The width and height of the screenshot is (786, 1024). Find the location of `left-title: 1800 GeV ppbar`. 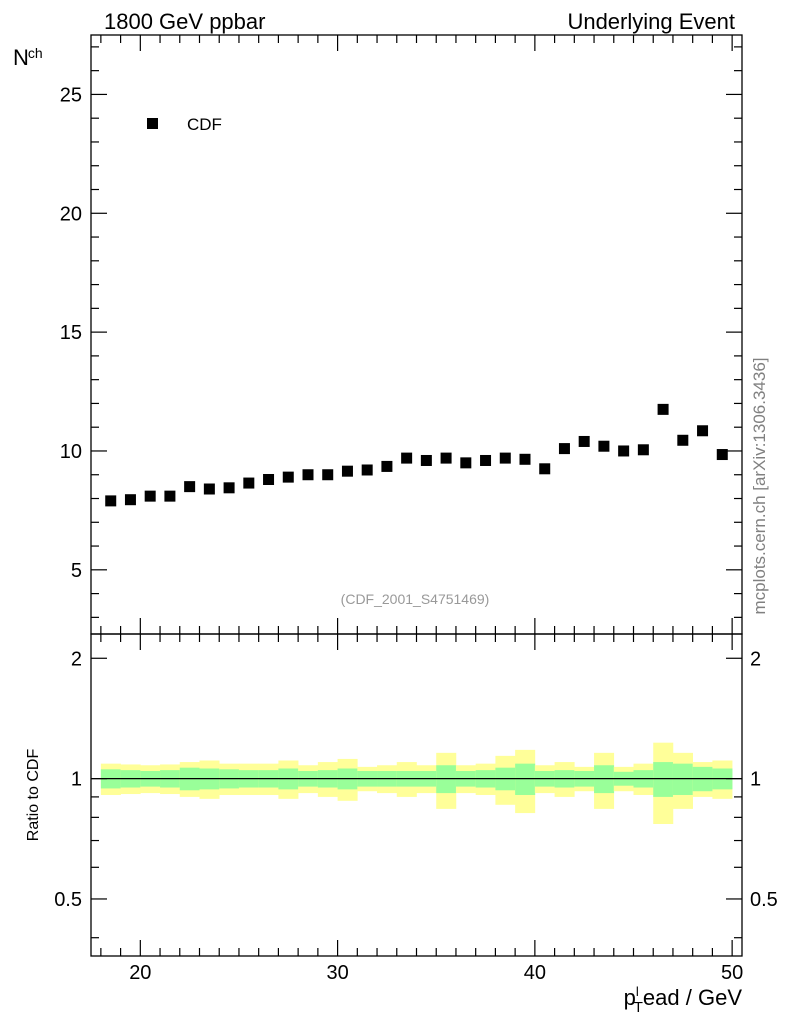

left-title: 1800 GeV ppbar is located at coordinates (184, 21).